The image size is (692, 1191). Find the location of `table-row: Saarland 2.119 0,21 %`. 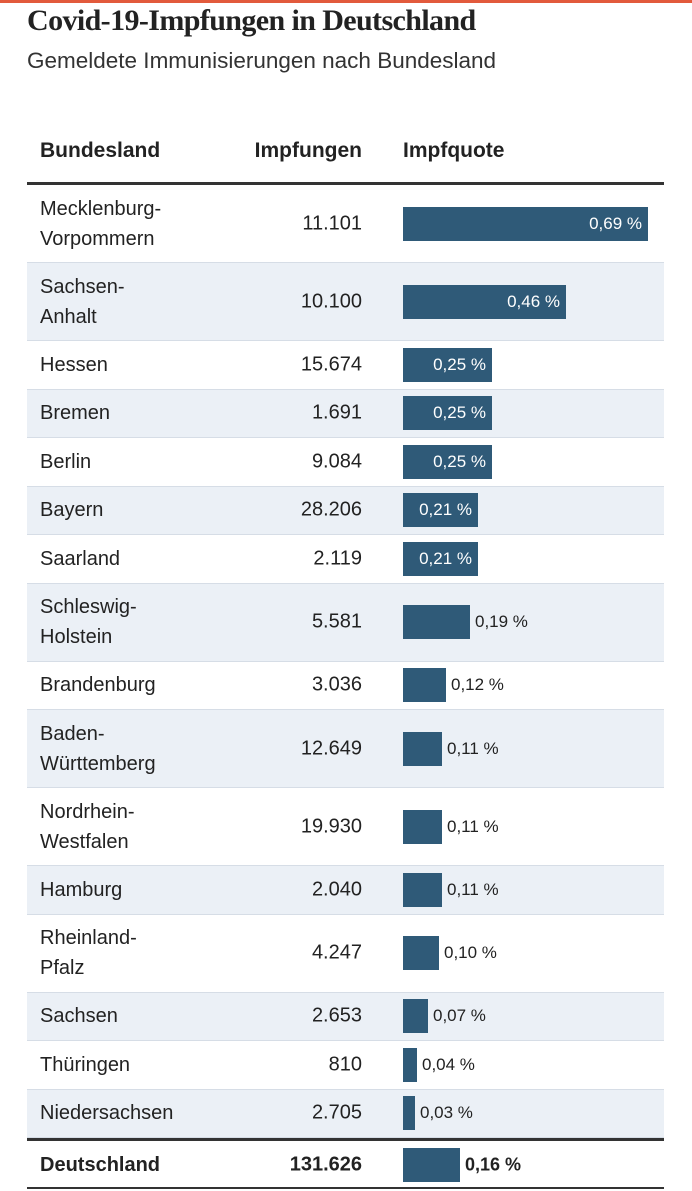

table-row: Saarland 2.119 0,21 % is located at coordinates (345, 559).